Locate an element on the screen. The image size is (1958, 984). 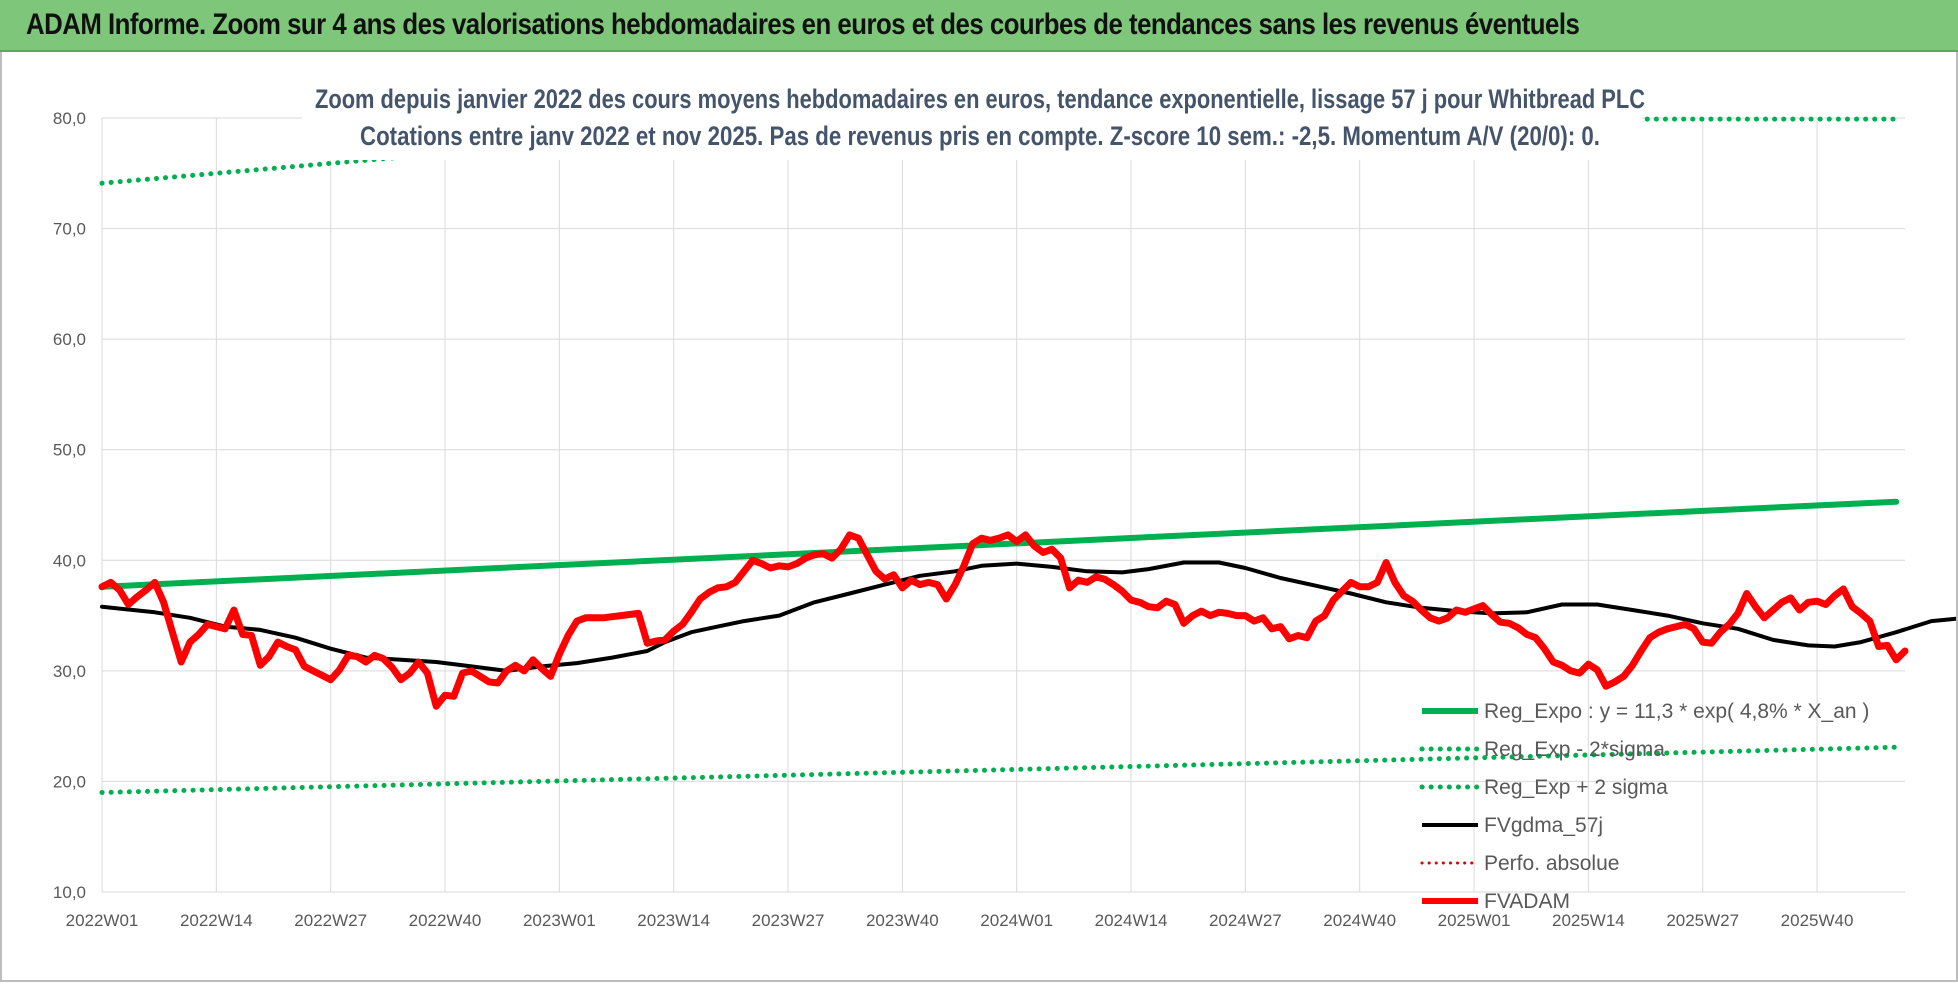
x-tick-label: 2025W14 is located at coordinates (1588, 920).